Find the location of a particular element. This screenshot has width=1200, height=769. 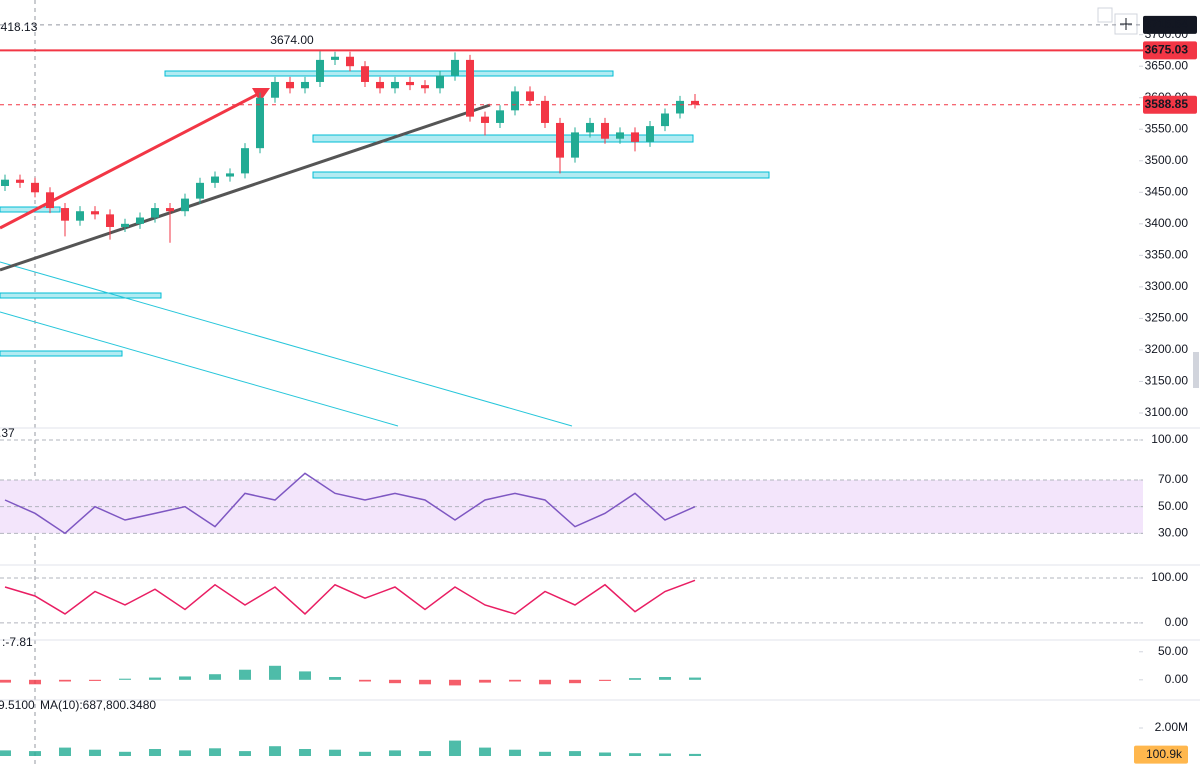

y-tick-label: 3650.00 is located at coordinates (1167, 65).